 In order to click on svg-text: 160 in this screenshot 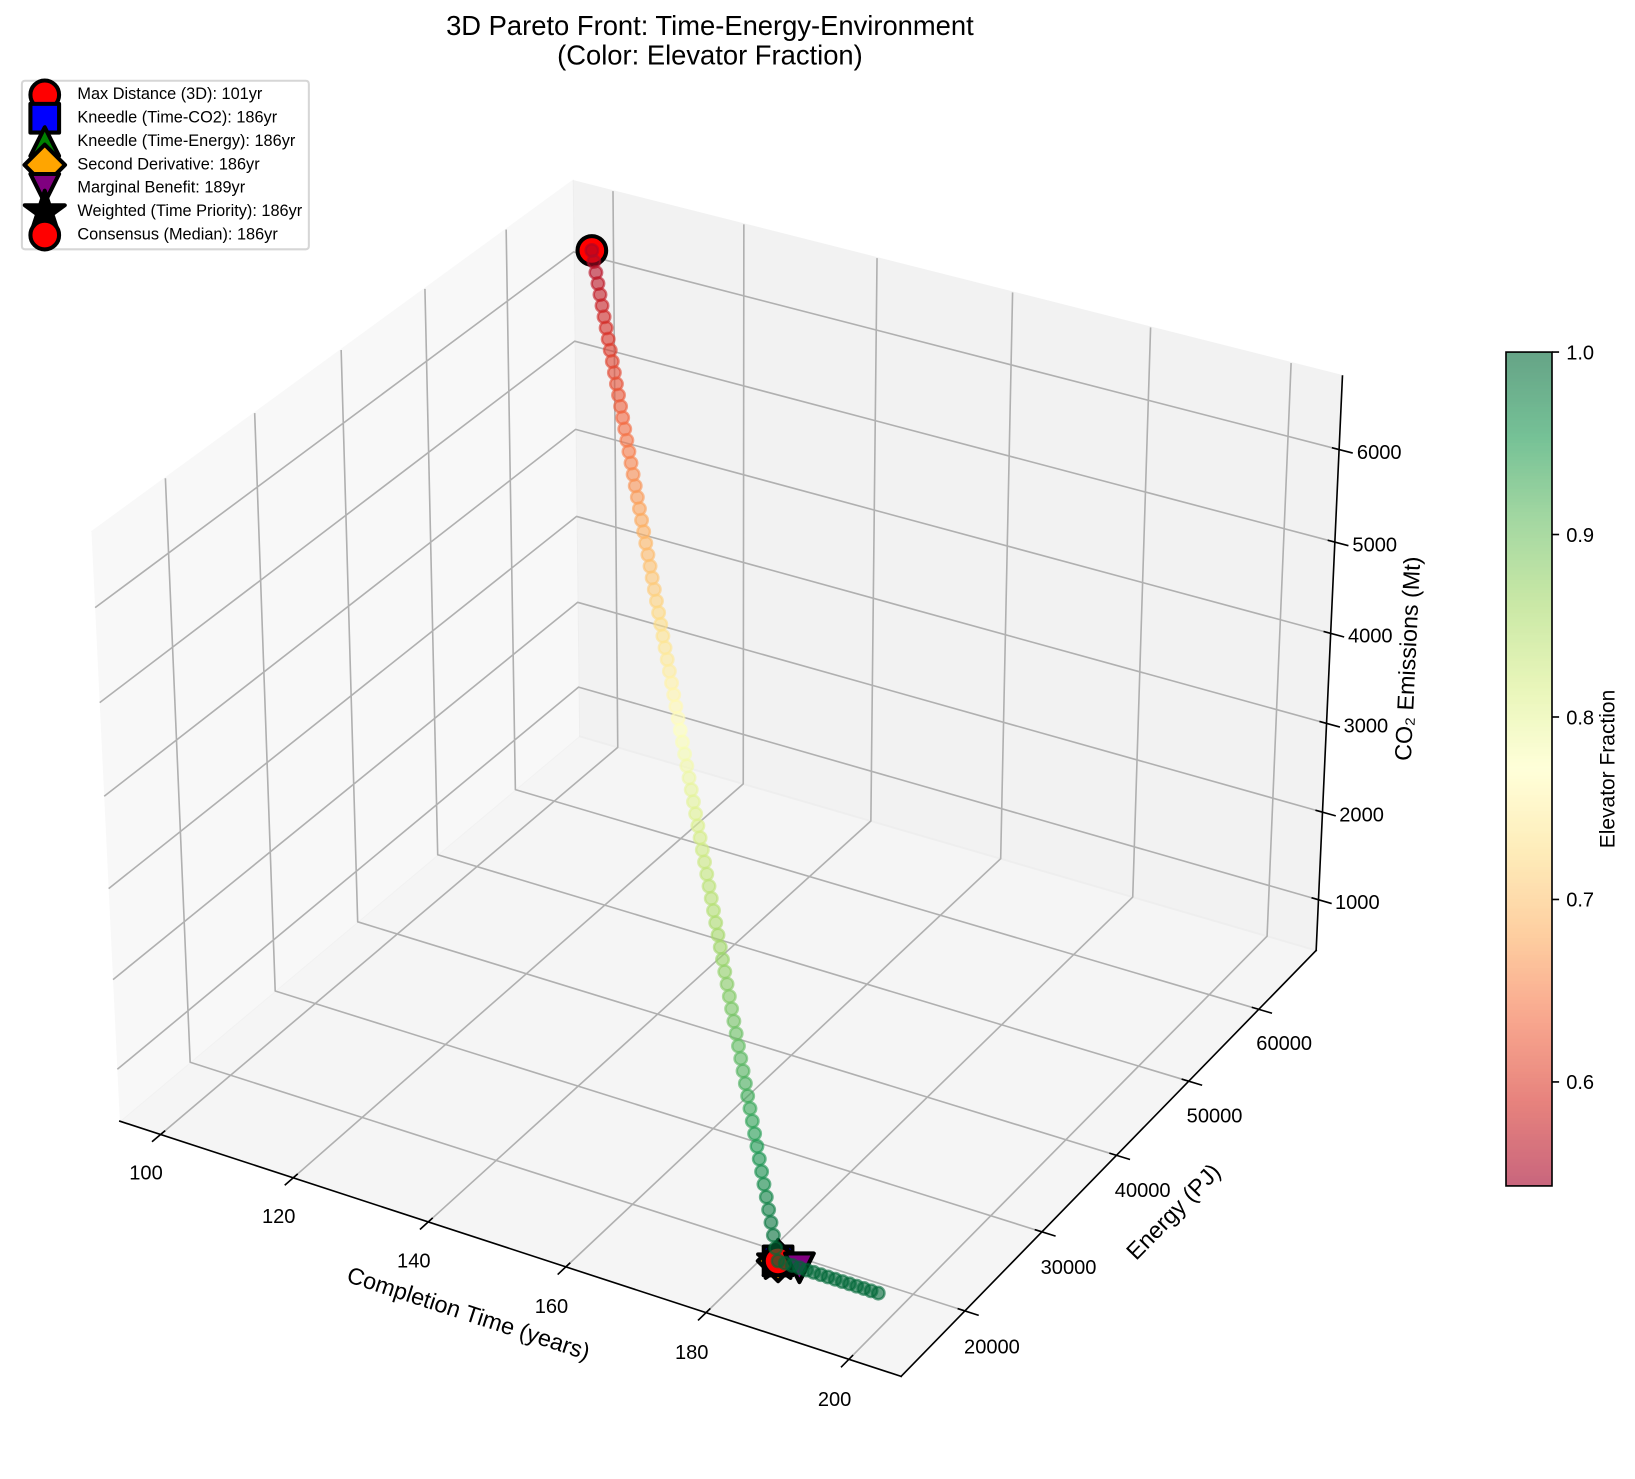, I will do `click(551, 1307)`.